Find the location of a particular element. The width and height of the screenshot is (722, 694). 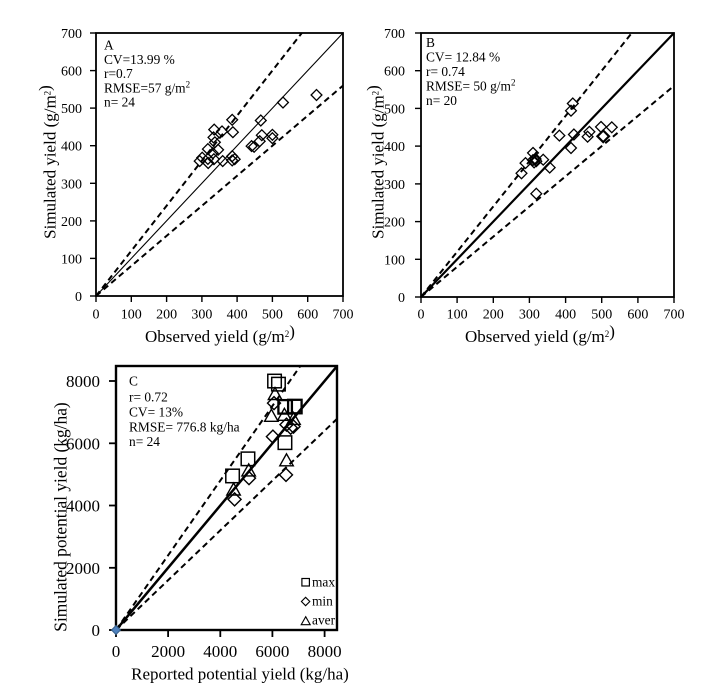

svg-text: aver is located at coordinates (324, 620).